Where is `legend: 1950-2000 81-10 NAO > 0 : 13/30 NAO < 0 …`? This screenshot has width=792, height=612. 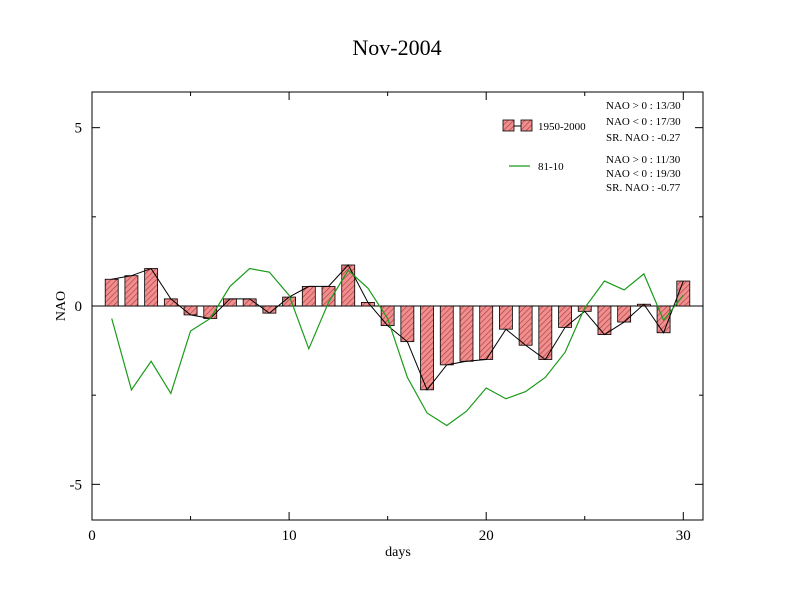 legend: 1950-2000 81-10 NAO > 0 : 13/30 NAO < 0 … is located at coordinates (591, 147).